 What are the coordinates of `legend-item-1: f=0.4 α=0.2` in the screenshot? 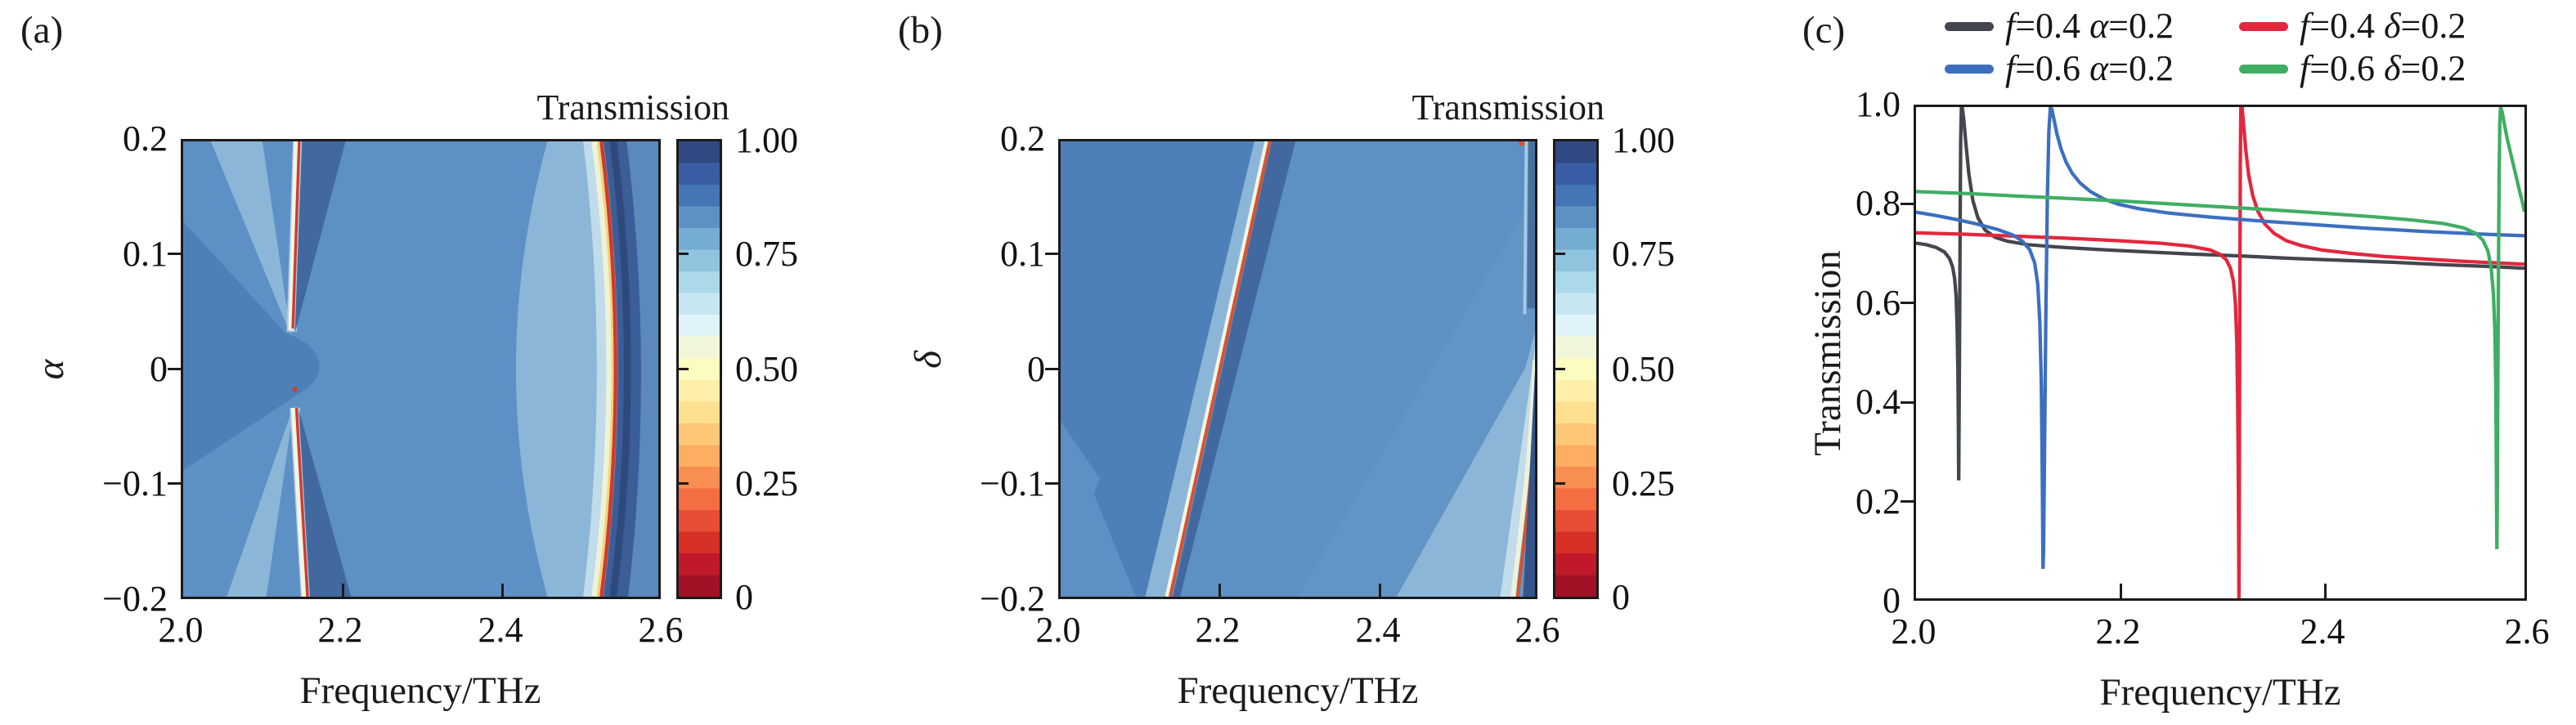 It's located at (2089, 26).